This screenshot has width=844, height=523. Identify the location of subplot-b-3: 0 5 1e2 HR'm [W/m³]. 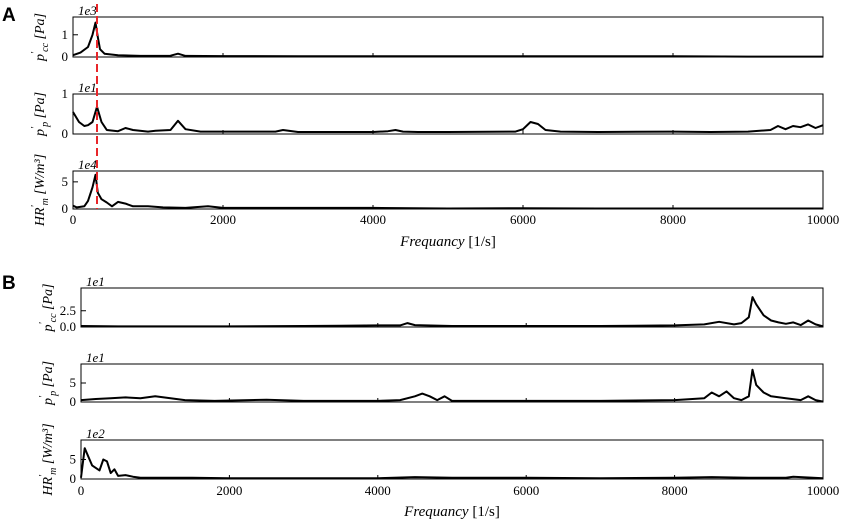
(431, 460).